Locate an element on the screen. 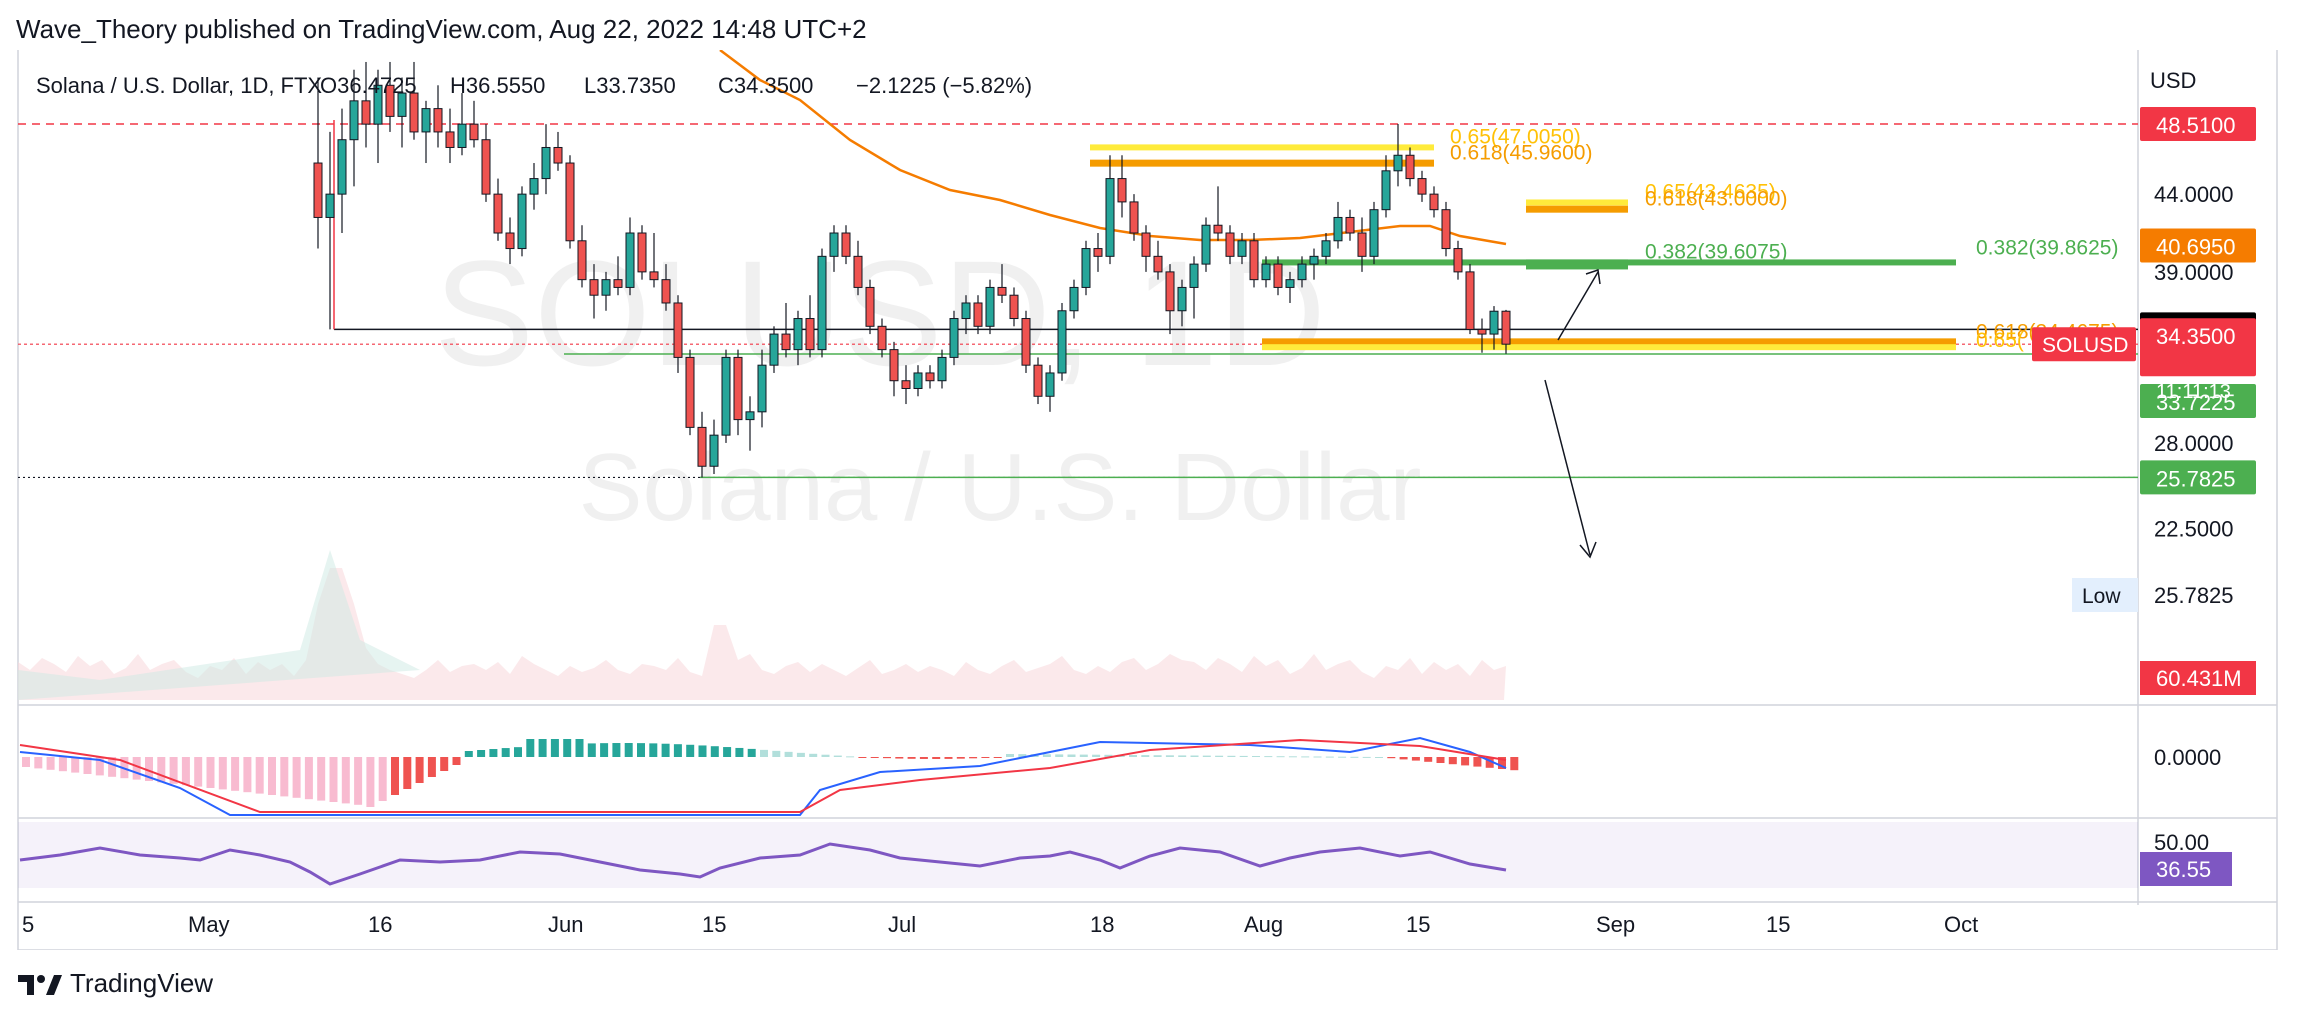 This screenshot has height=1020, width=2298. fib-label-065-a: 0.65(47.0050) is located at coordinates (1515, 136).